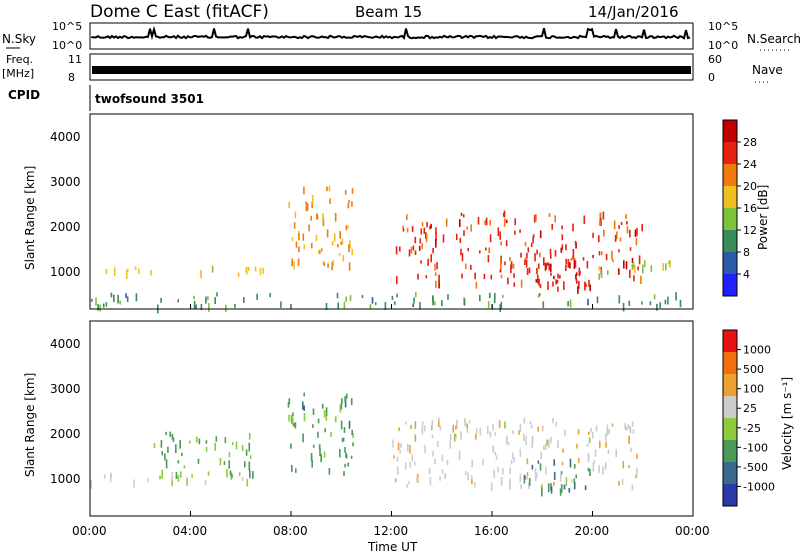 This screenshot has height=554, width=800. I want to click on colorbar-tick-label: -25, so click(752, 428).